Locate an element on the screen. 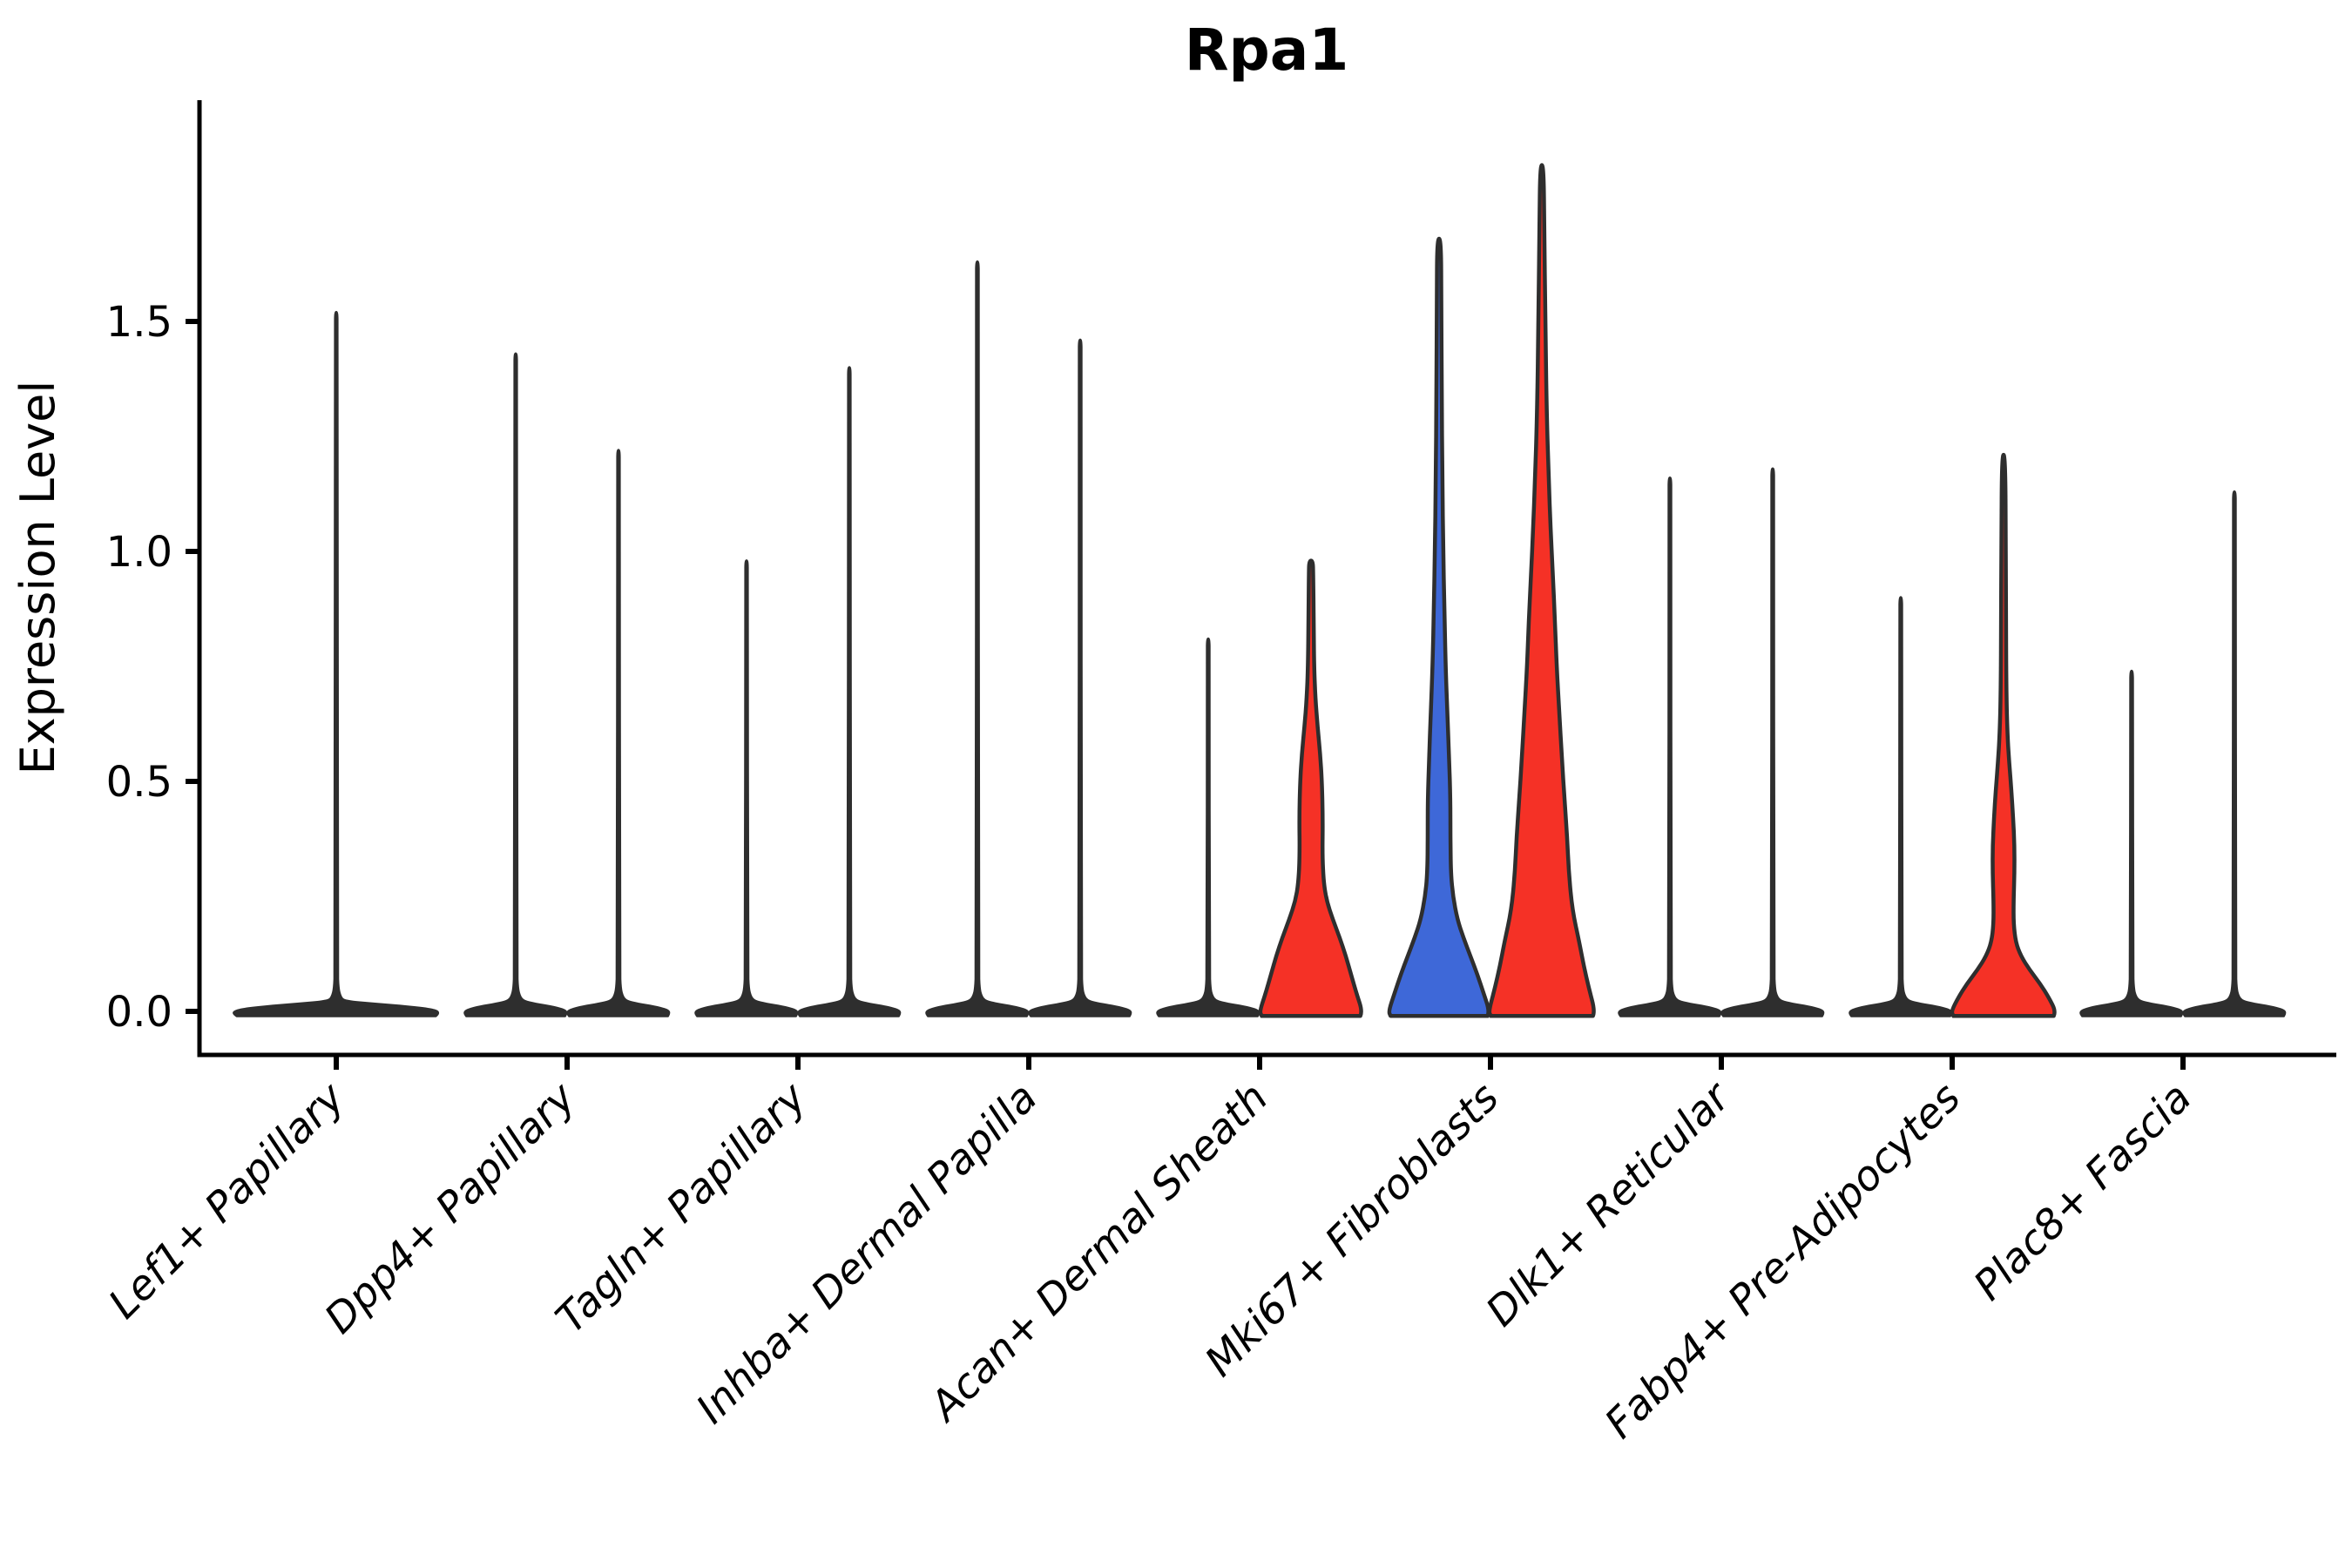 Image resolution: width=2352 pixels, height=1568 pixels. violin-tagln-papillary-left is located at coordinates (746, 788).